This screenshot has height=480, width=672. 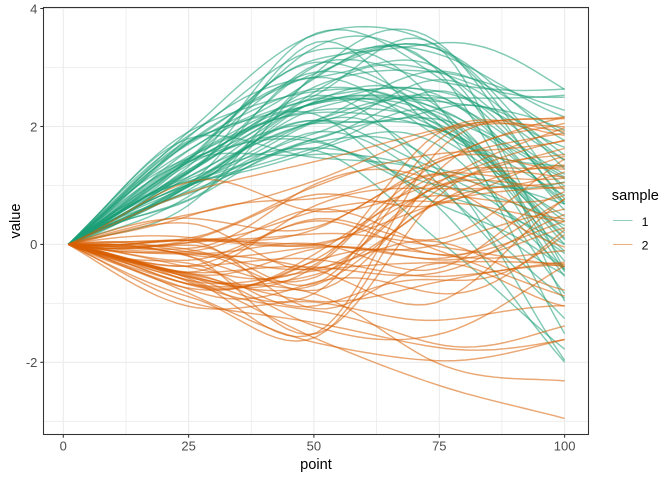 I want to click on svg-text: 100, so click(x=565, y=445).